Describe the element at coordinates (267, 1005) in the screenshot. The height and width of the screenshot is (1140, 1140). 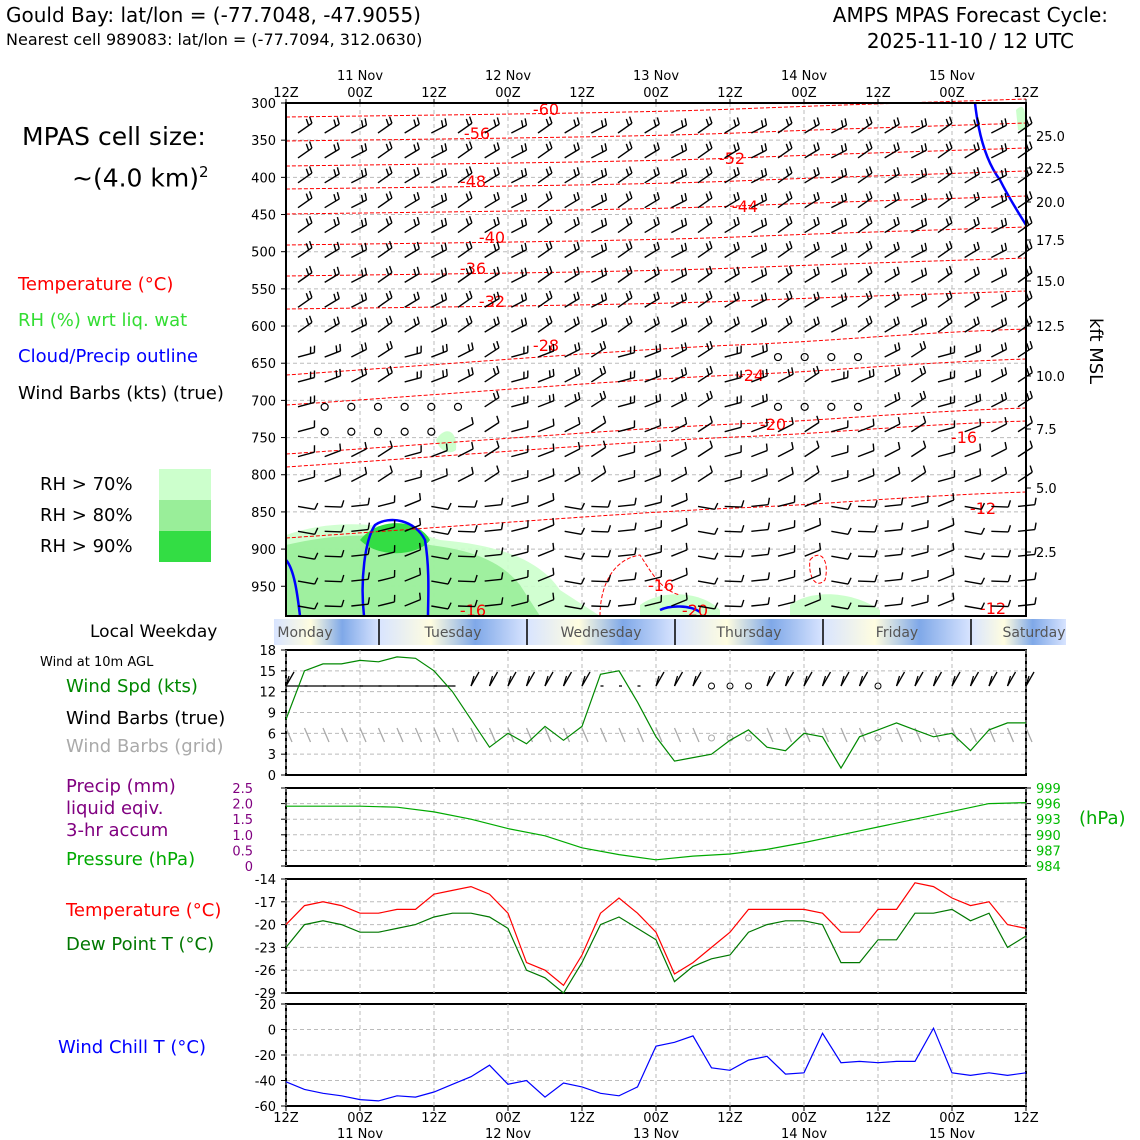
I see `windchill-ytick-label: 20` at that location.